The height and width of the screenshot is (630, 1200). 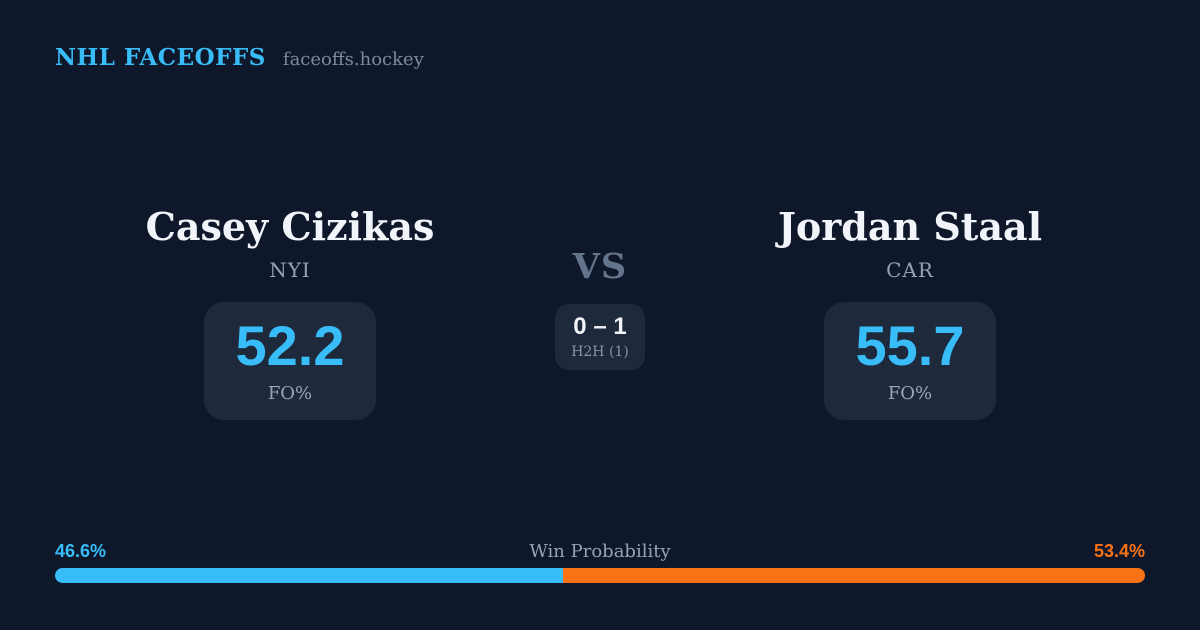 I want to click on header: NHL FACEOFFS faceoffs.hockey, so click(x=239, y=57).